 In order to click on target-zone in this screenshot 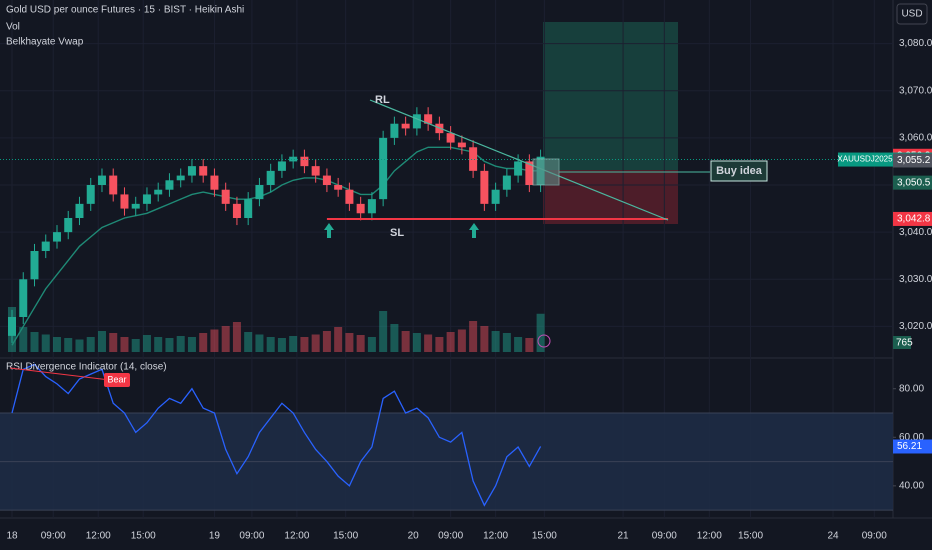, I will do `click(610, 96)`.